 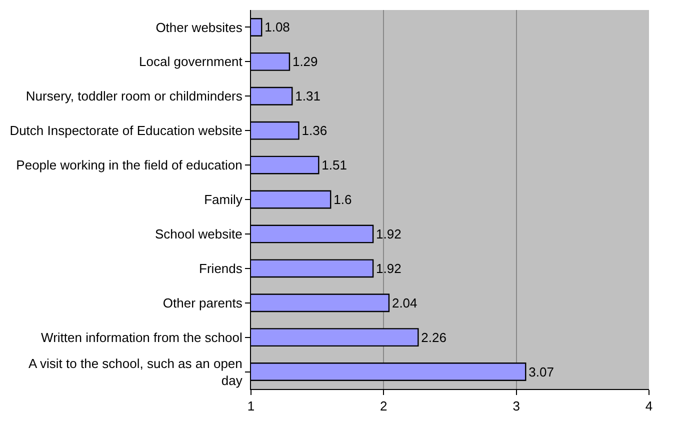 I want to click on data-label: 1.36, so click(x=315, y=130).